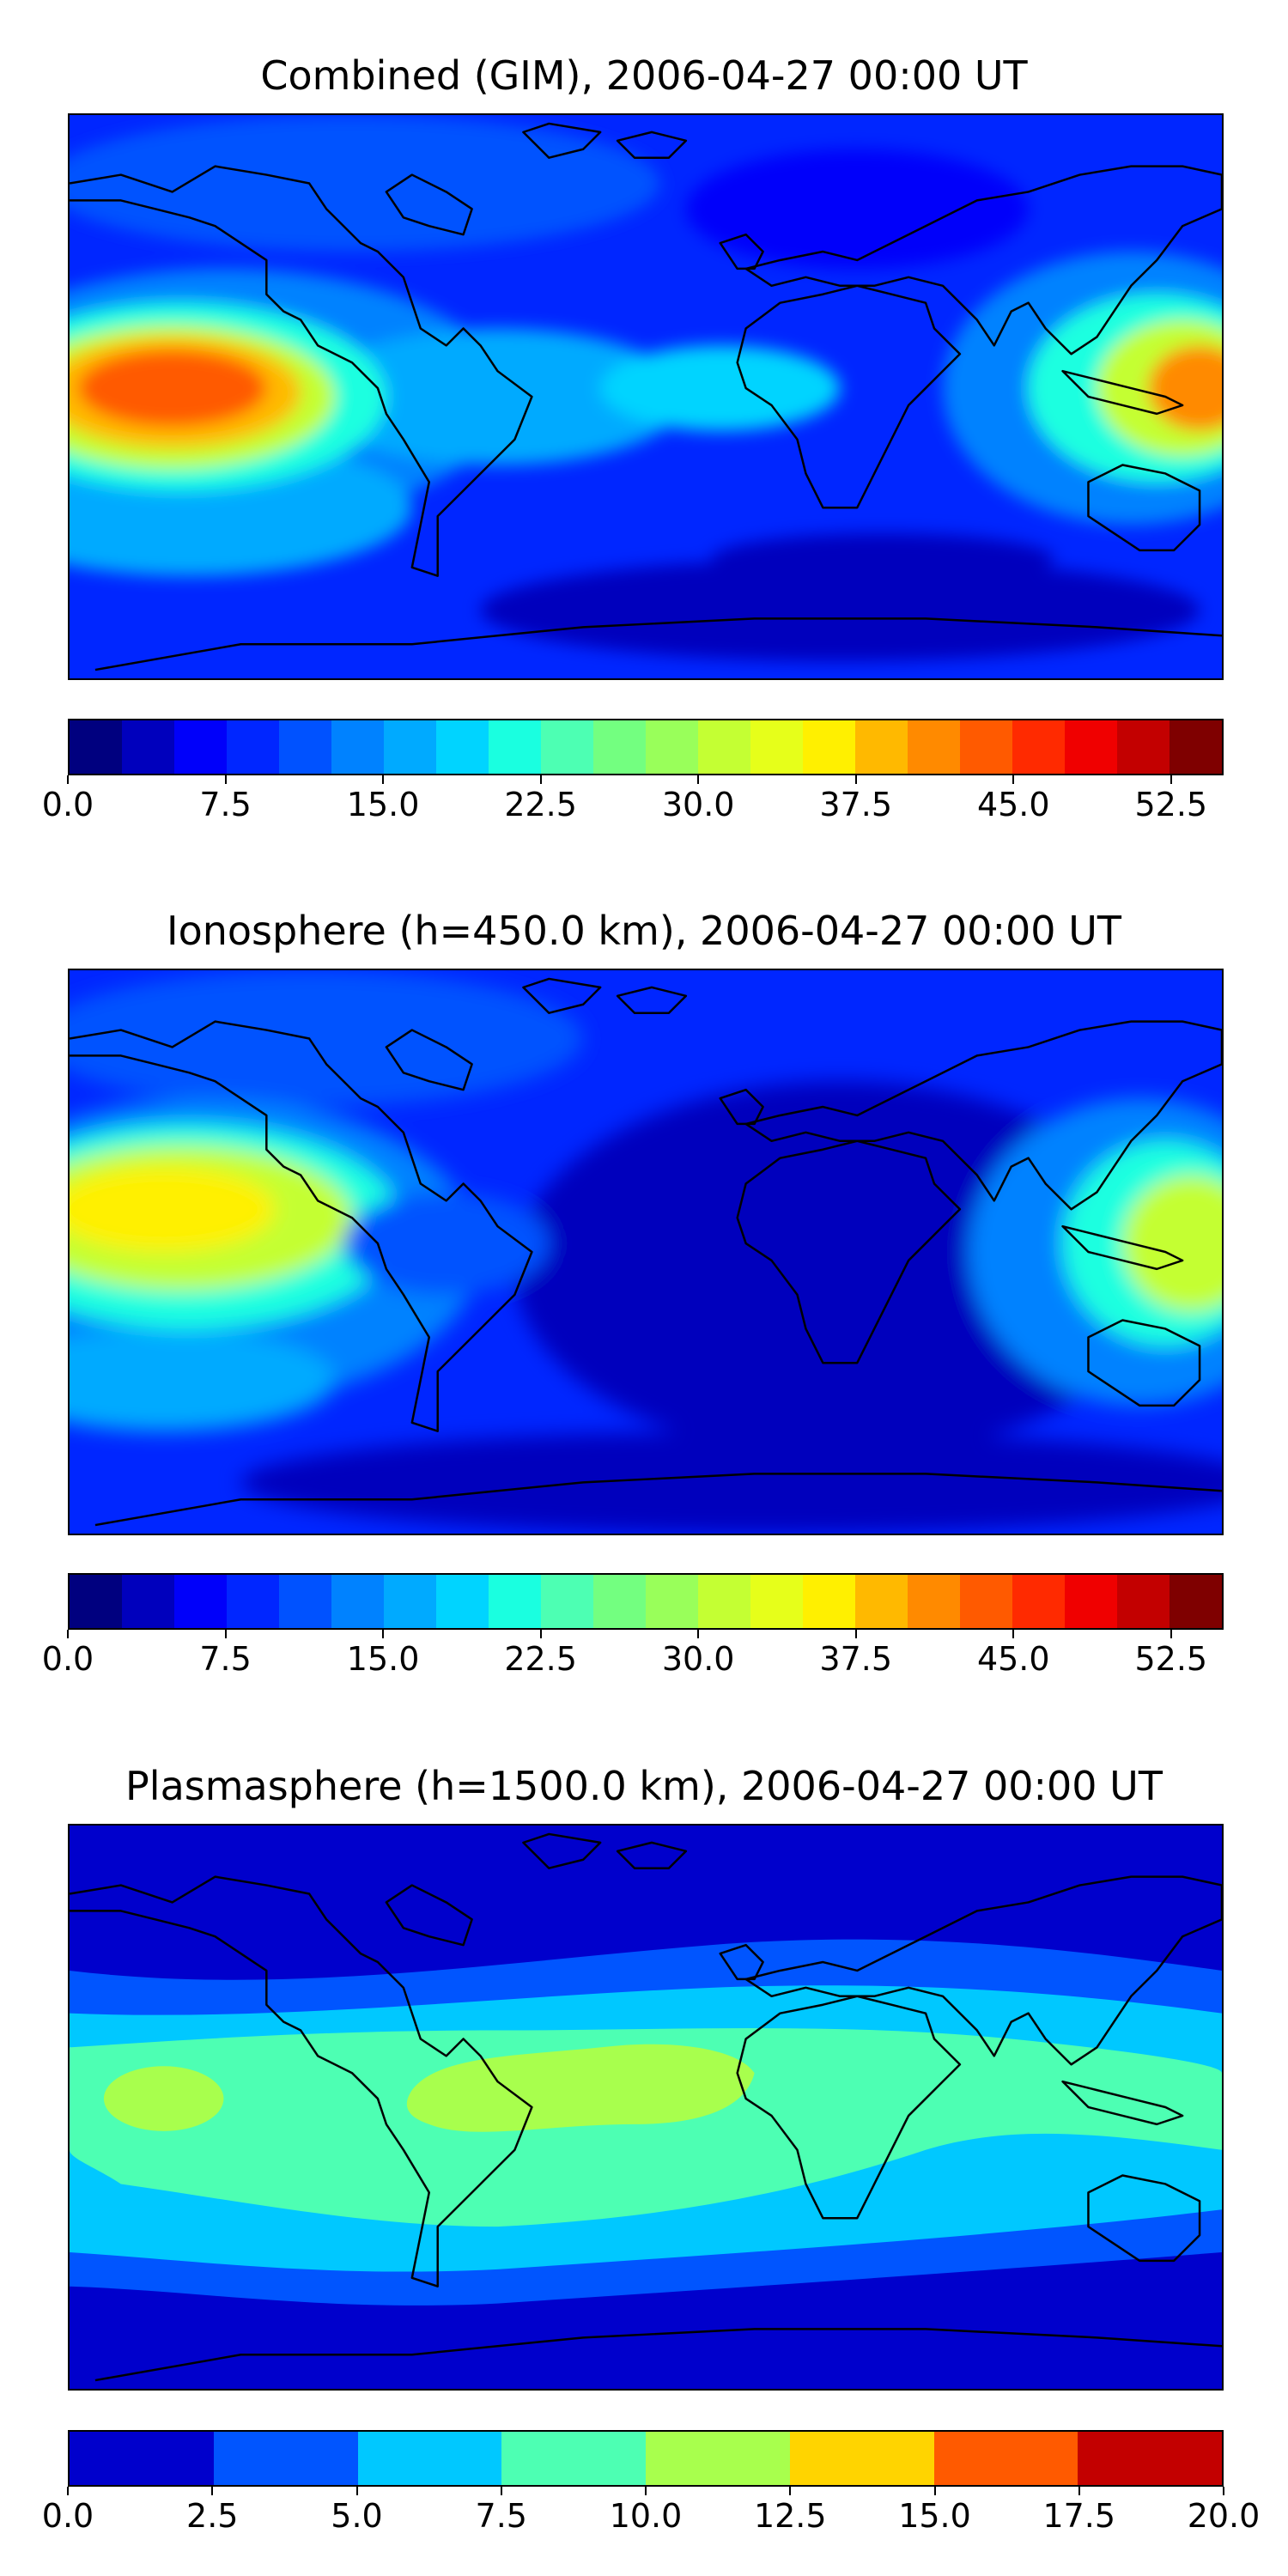  What do you see at coordinates (646, 2516) in the screenshot?
I see `colorbar-tick-label: 10.0` at bounding box center [646, 2516].